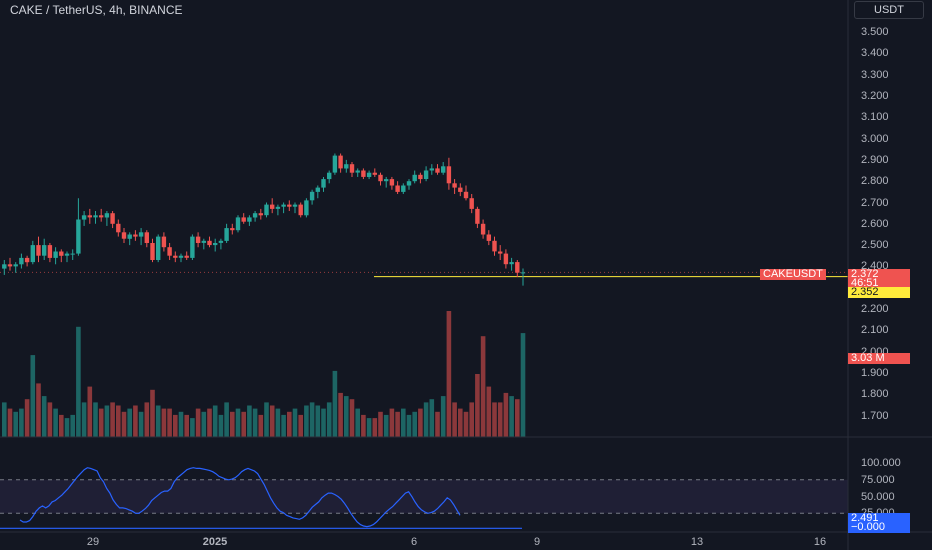  Describe the element at coordinates (889, 10) in the screenshot. I see `currency-button: USDT` at that location.